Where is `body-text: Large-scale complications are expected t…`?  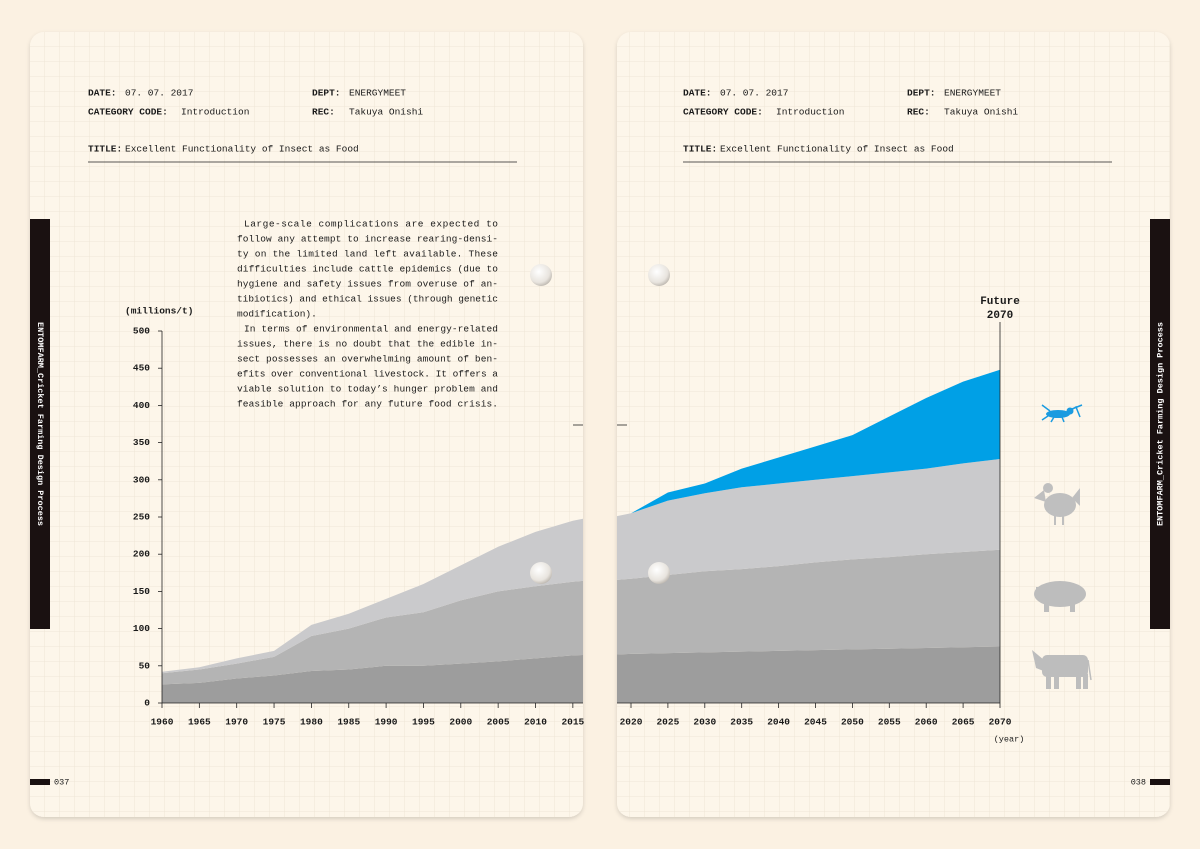
body-text: Large-scale complications are expected t… is located at coordinates (371, 224).